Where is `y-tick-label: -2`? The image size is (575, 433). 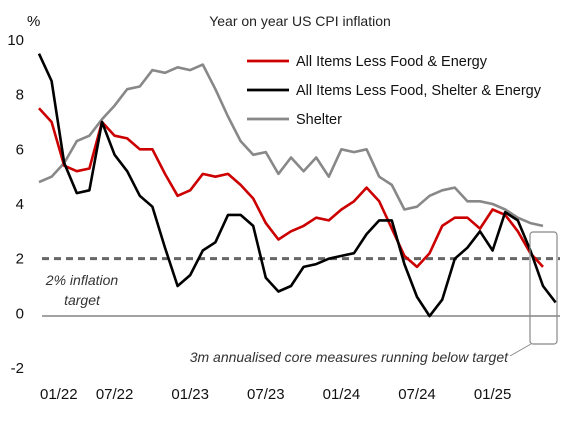 y-tick-label: -2 is located at coordinates (17, 368).